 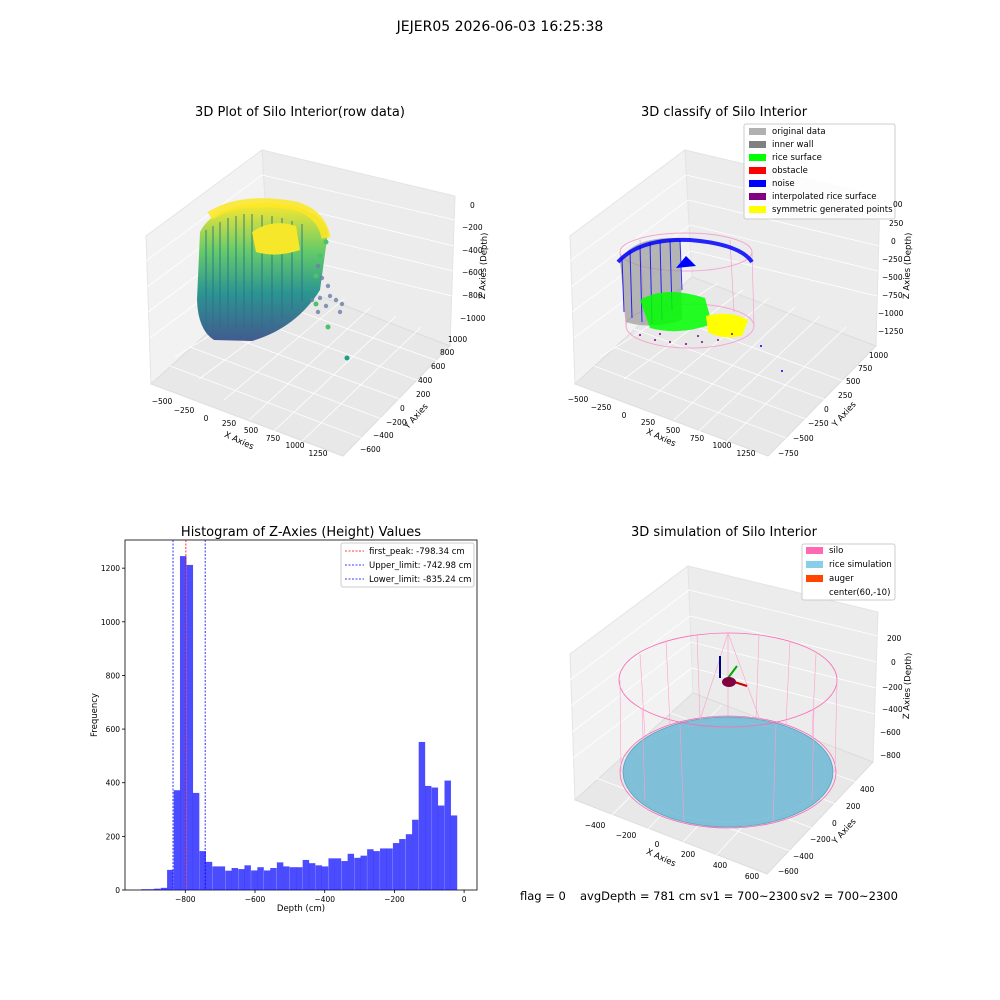 What do you see at coordinates (788, 453) in the screenshot?
I see `tick: −750` at bounding box center [788, 453].